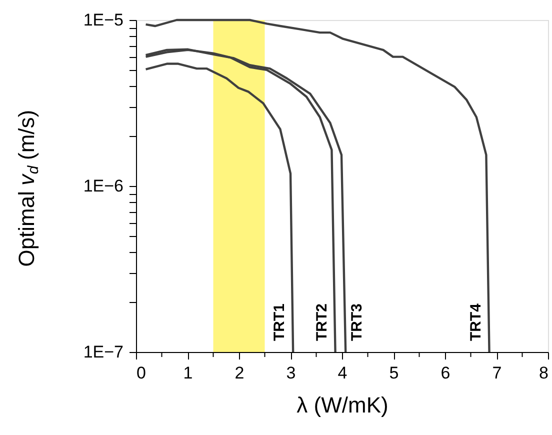  I want to click on x-tick-label: 7, so click(497, 373).